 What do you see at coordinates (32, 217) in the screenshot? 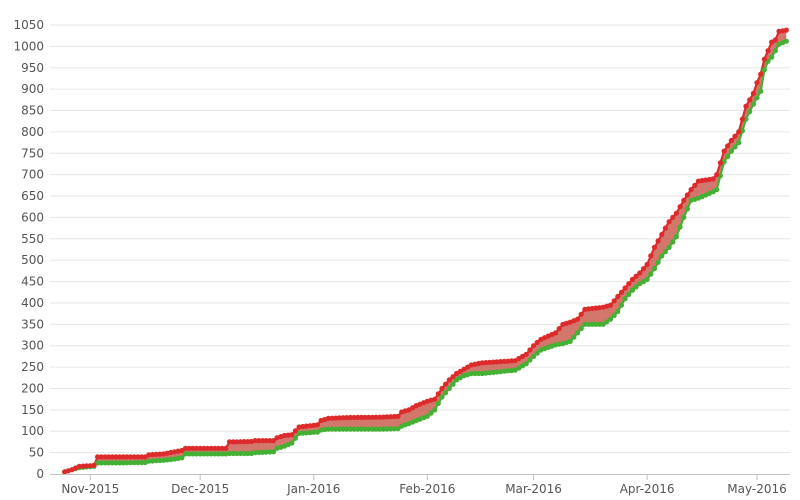
I see `y-tick-label: 600` at bounding box center [32, 217].